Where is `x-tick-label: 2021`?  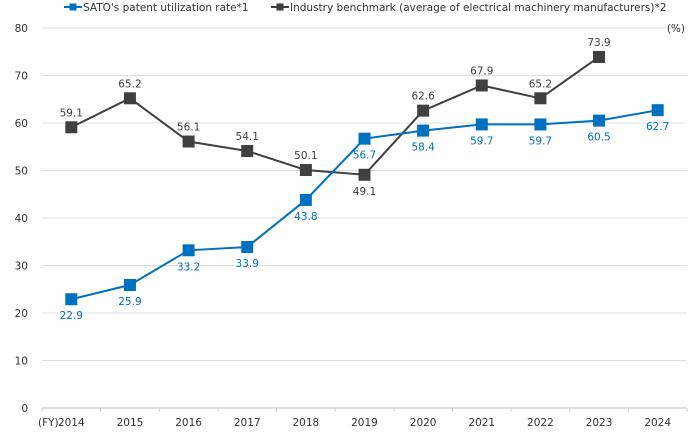
x-tick-label: 2021 is located at coordinates (481, 423).